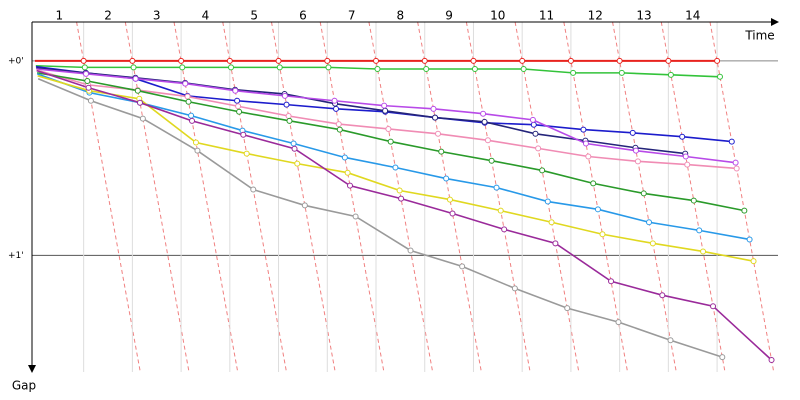 The height and width of the screenshot is (400, 800). What do you see at coordinates (206, 16) in the screenshot?
I see `x-tick-label: 4` at bounding box center [206, 16].